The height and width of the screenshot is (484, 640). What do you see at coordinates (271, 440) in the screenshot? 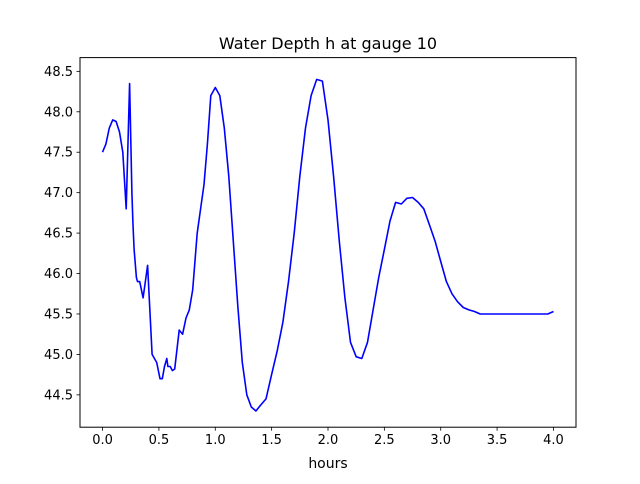
I see `x-tick-label: 1.5` at bounding box center [271, 440].